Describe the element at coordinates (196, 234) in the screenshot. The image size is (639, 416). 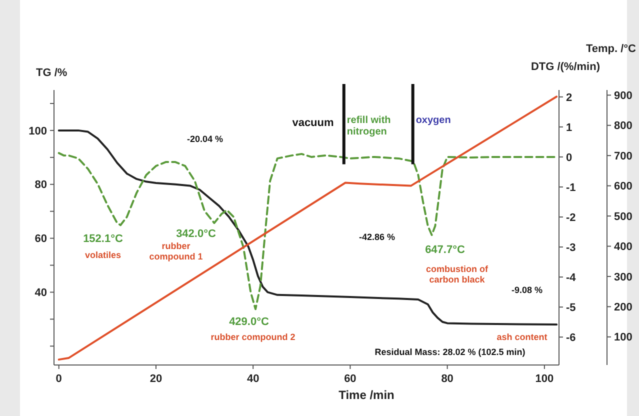
I see `annotation: 342.0°C` at that location.